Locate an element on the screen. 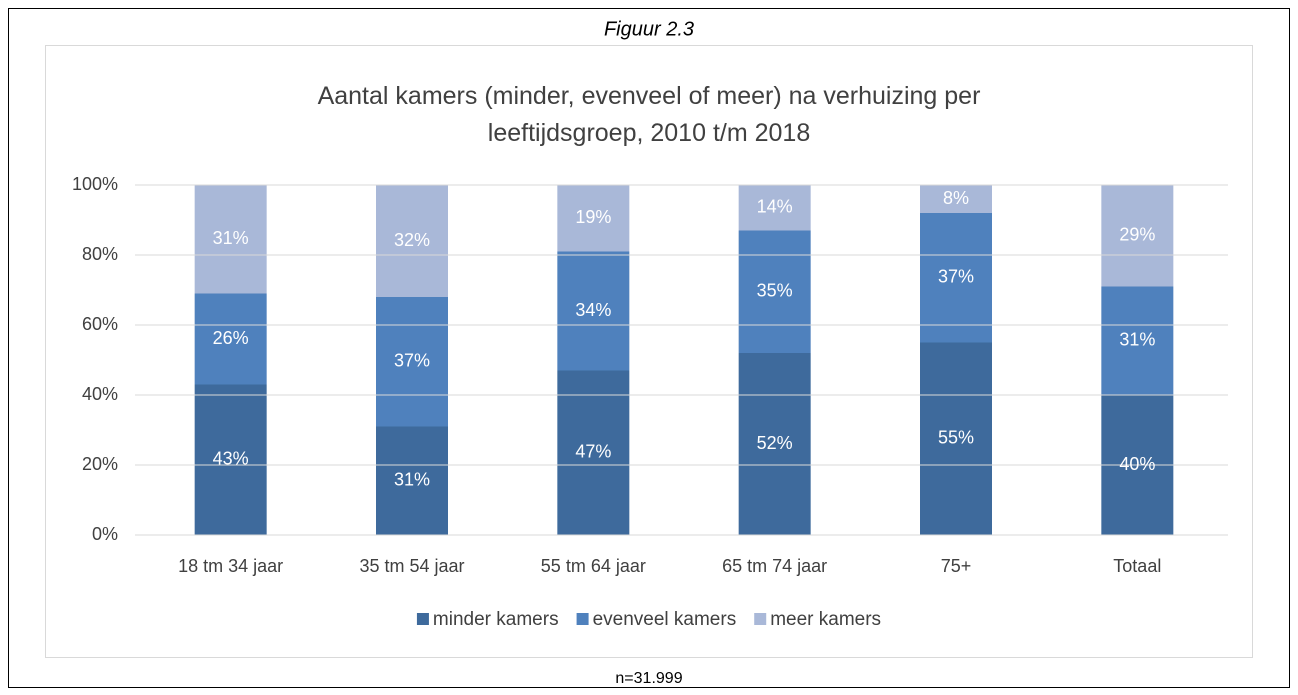  note: n=31.999 is located at coordinates (648, 678).